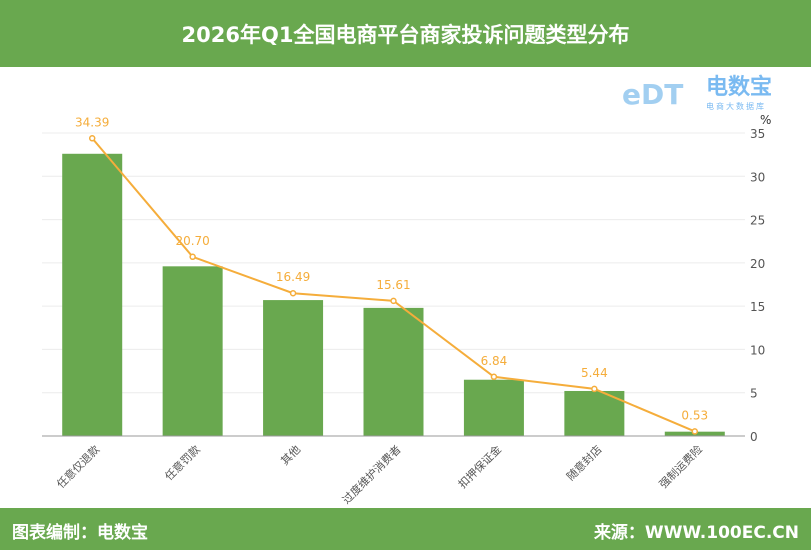 This screenshot has width=811, height=550. What do you see at coordinates (494, 361) in the screenshot?
I see `data-label: 6.84` at bounding box center [494, 361].